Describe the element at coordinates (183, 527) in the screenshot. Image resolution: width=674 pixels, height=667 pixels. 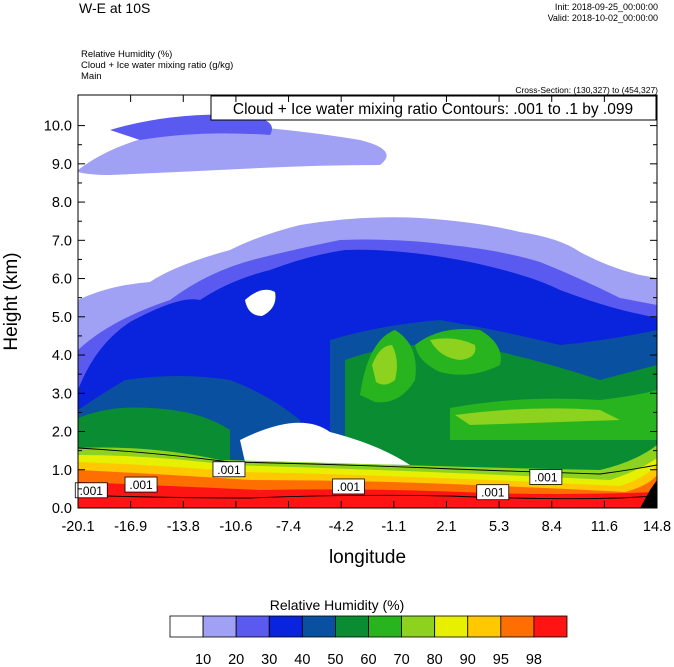
I see `x-tick-label: -13.8` at that location.